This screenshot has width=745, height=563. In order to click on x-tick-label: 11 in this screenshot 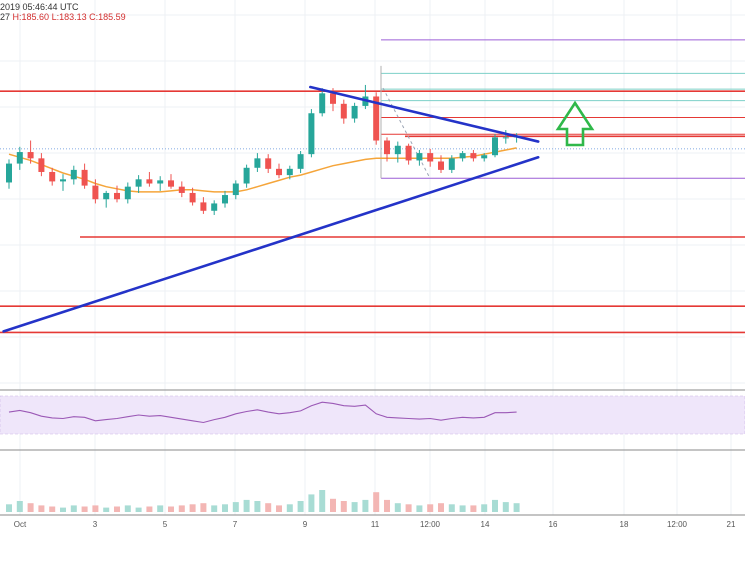, I will do `click(375, 524)`.